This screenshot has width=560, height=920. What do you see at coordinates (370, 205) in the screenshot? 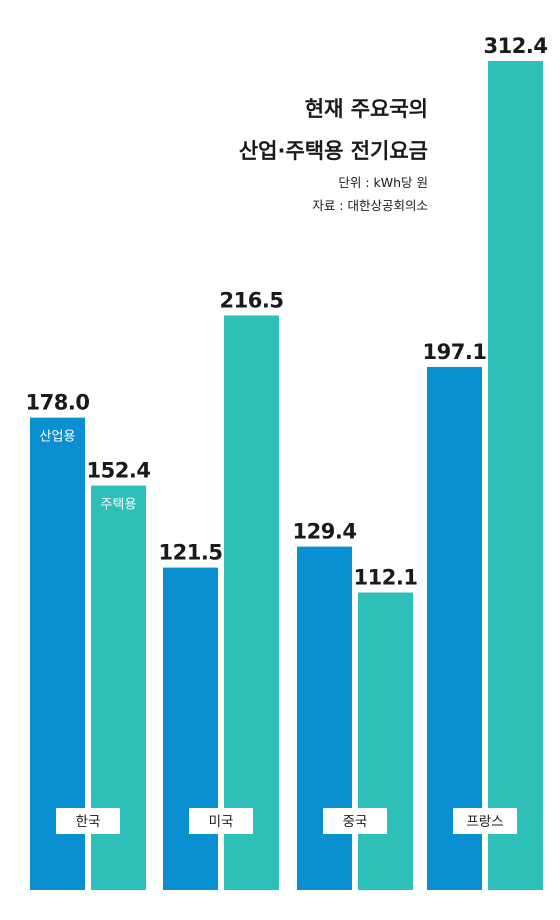
I see `source-note: 자료 : 대한상공회의소` at bounding box center [370, 205].